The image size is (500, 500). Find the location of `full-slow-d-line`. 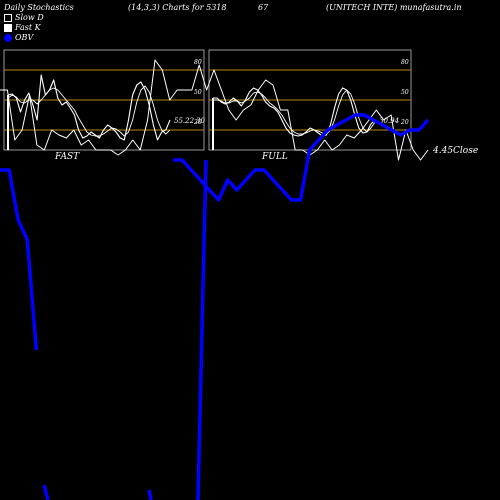

full-slow-d-line is located at coordinates (294, 112).